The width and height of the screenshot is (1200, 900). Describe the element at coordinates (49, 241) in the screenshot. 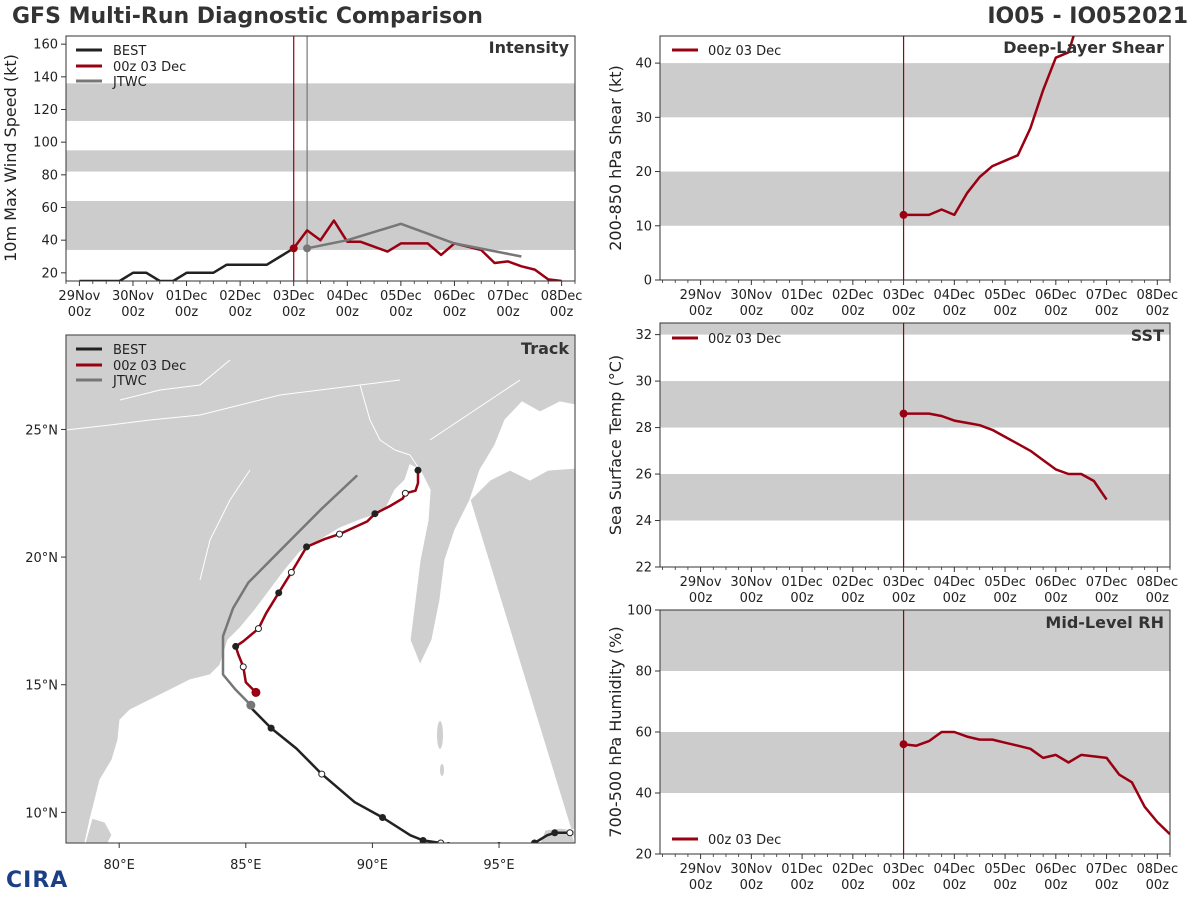

I see `intensity-ytick-label: 40` at that location.